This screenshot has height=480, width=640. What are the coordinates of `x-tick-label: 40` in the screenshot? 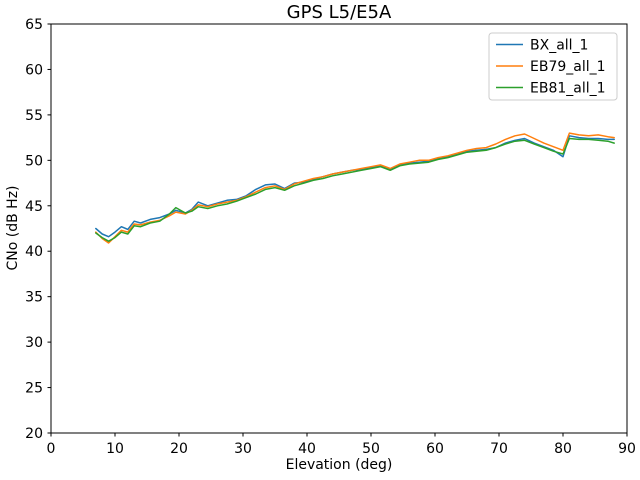 It's located at (307, 449).